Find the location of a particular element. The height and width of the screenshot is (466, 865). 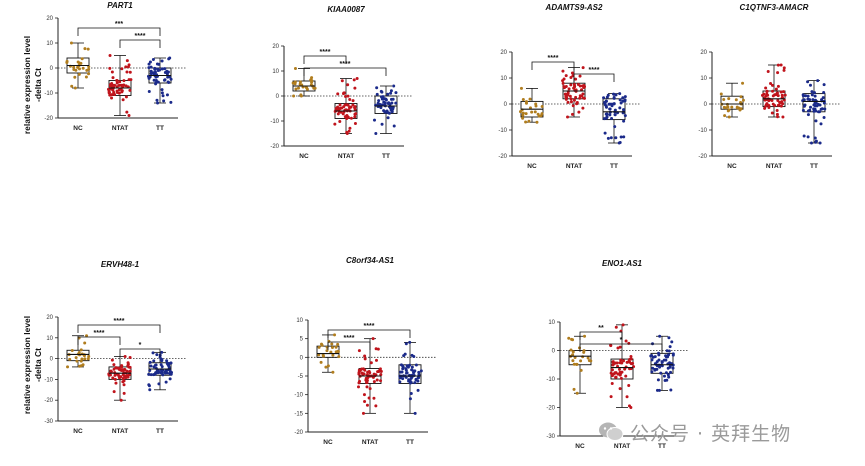

y-axis-label-line2: -delta Ct is located at coordinates (38, 365).